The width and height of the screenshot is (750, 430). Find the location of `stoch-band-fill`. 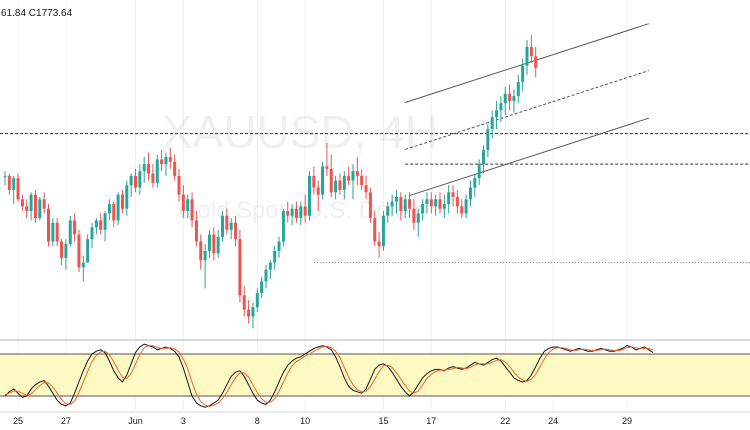

stoch-band-fill is located at coordinates (375, 375).